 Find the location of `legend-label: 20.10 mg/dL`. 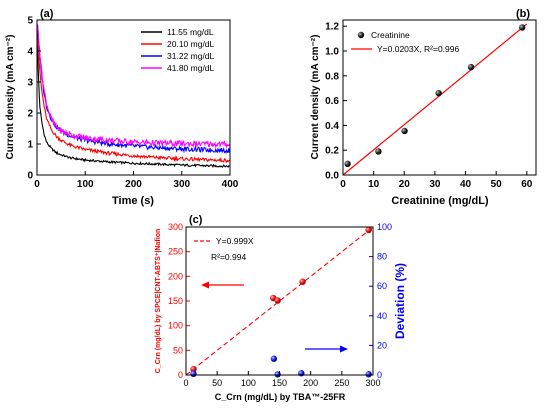

legend-label: 20.10 mg/dL is located at coordinates (191, 44).